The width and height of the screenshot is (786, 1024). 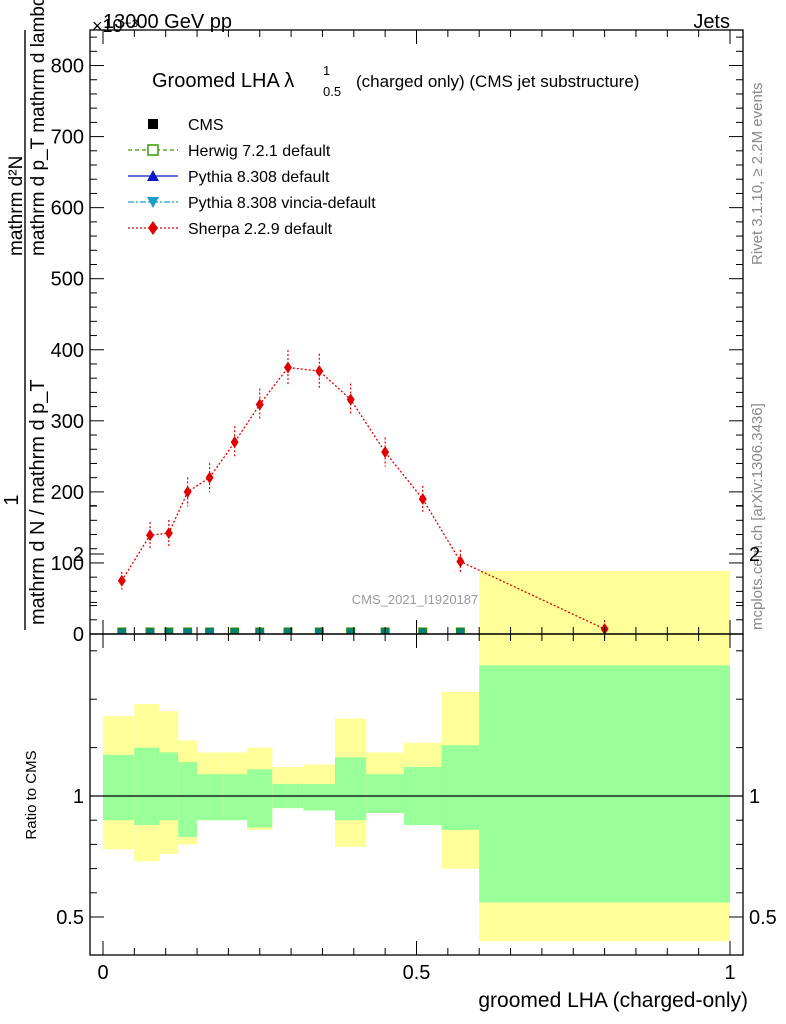 What do you see at coordinates (757, 174) in the screenshot?
I see `rivet-label: Rivet 3.1.10, ≥ 2.2M events` at bounding box center [757, 174].